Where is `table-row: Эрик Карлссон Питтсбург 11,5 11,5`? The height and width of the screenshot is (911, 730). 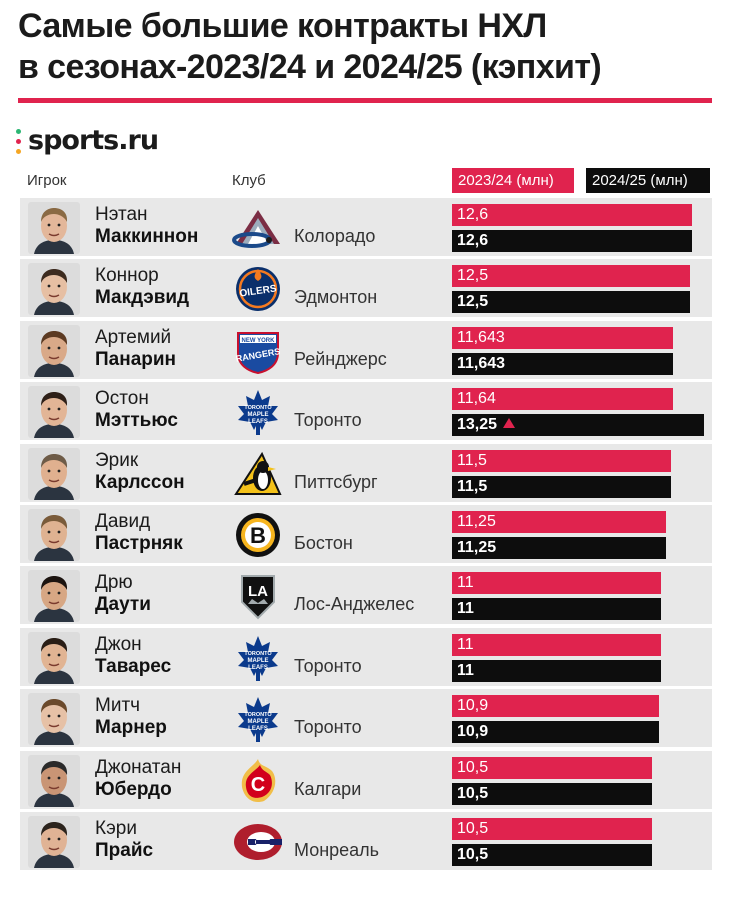
table-row: Эрик Карлссон Питтсбург 11,5 11,5 is located at coordinates (366, 472).